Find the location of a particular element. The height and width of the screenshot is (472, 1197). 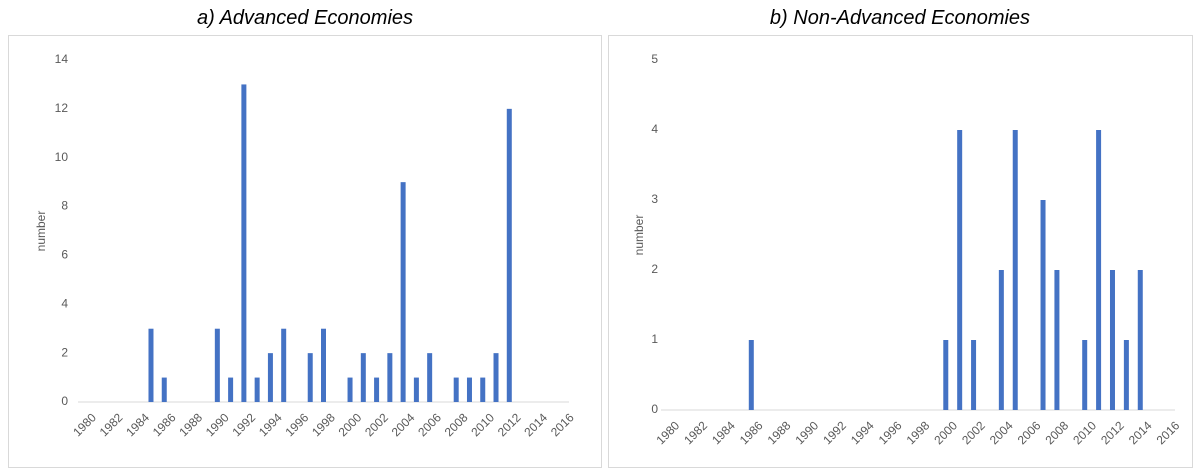

chart-title: b) Non-Advanced Economies is located at coordinates (900, 18).